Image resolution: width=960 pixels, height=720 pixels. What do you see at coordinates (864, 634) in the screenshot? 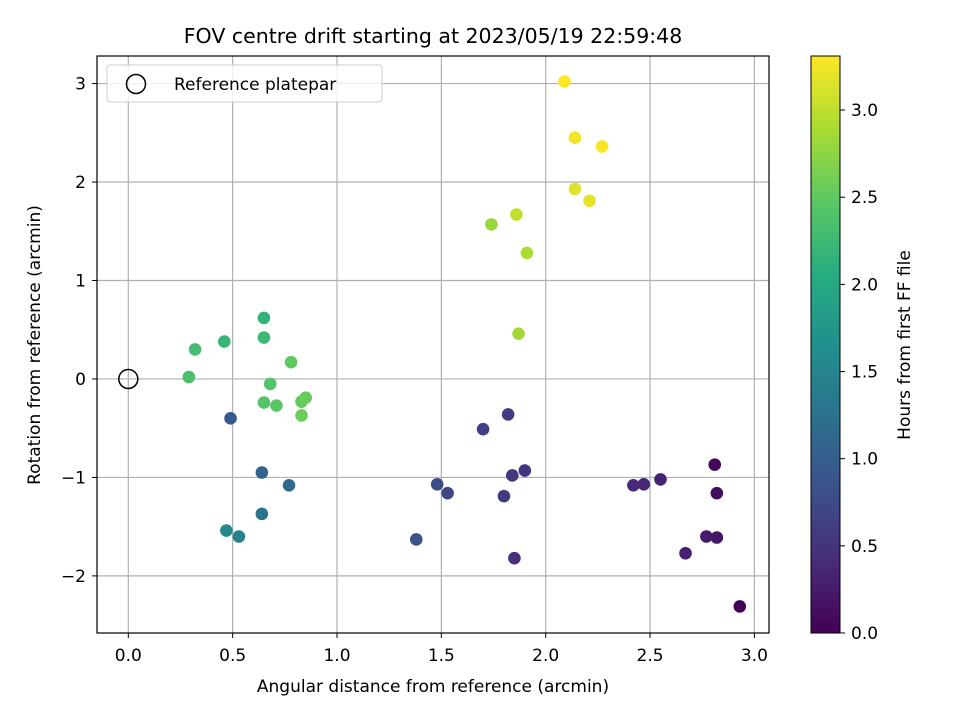
I see `colorbar-tick-label: 0.0` at bounding box center [864, 634].